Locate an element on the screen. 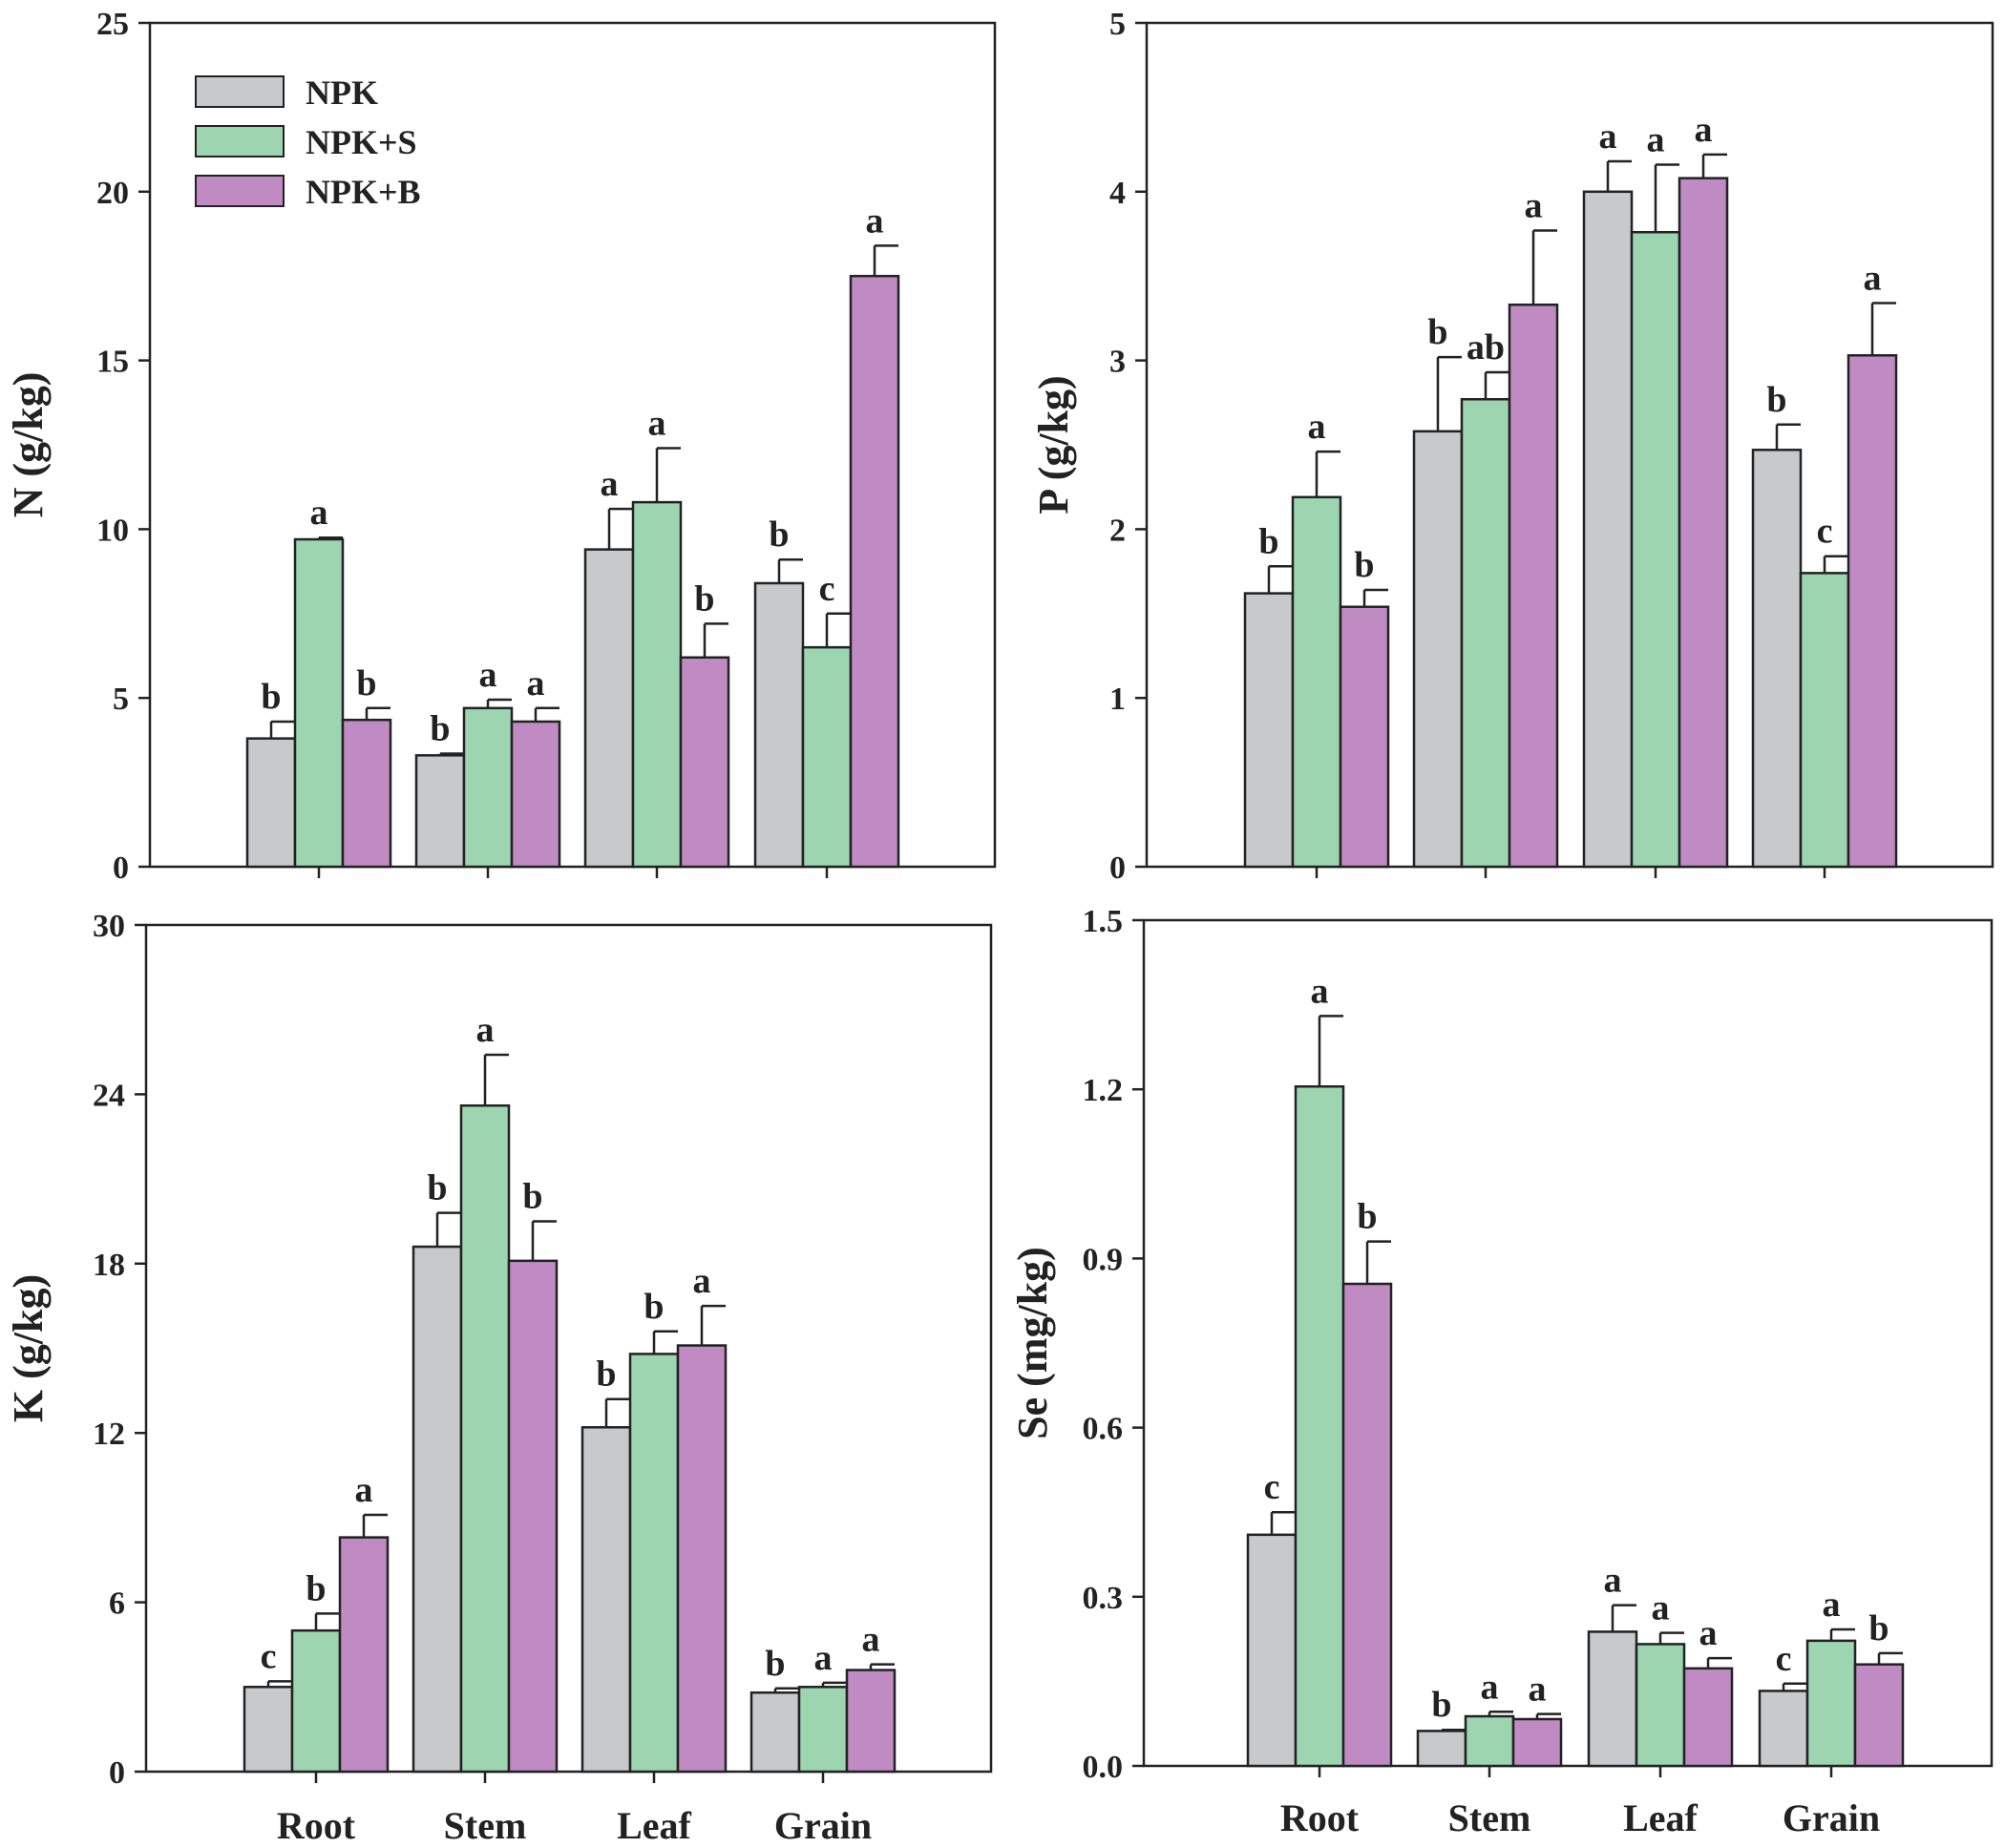  sig-letter-p-leaf-npk-b: a is located at coordinates (1704, 130).